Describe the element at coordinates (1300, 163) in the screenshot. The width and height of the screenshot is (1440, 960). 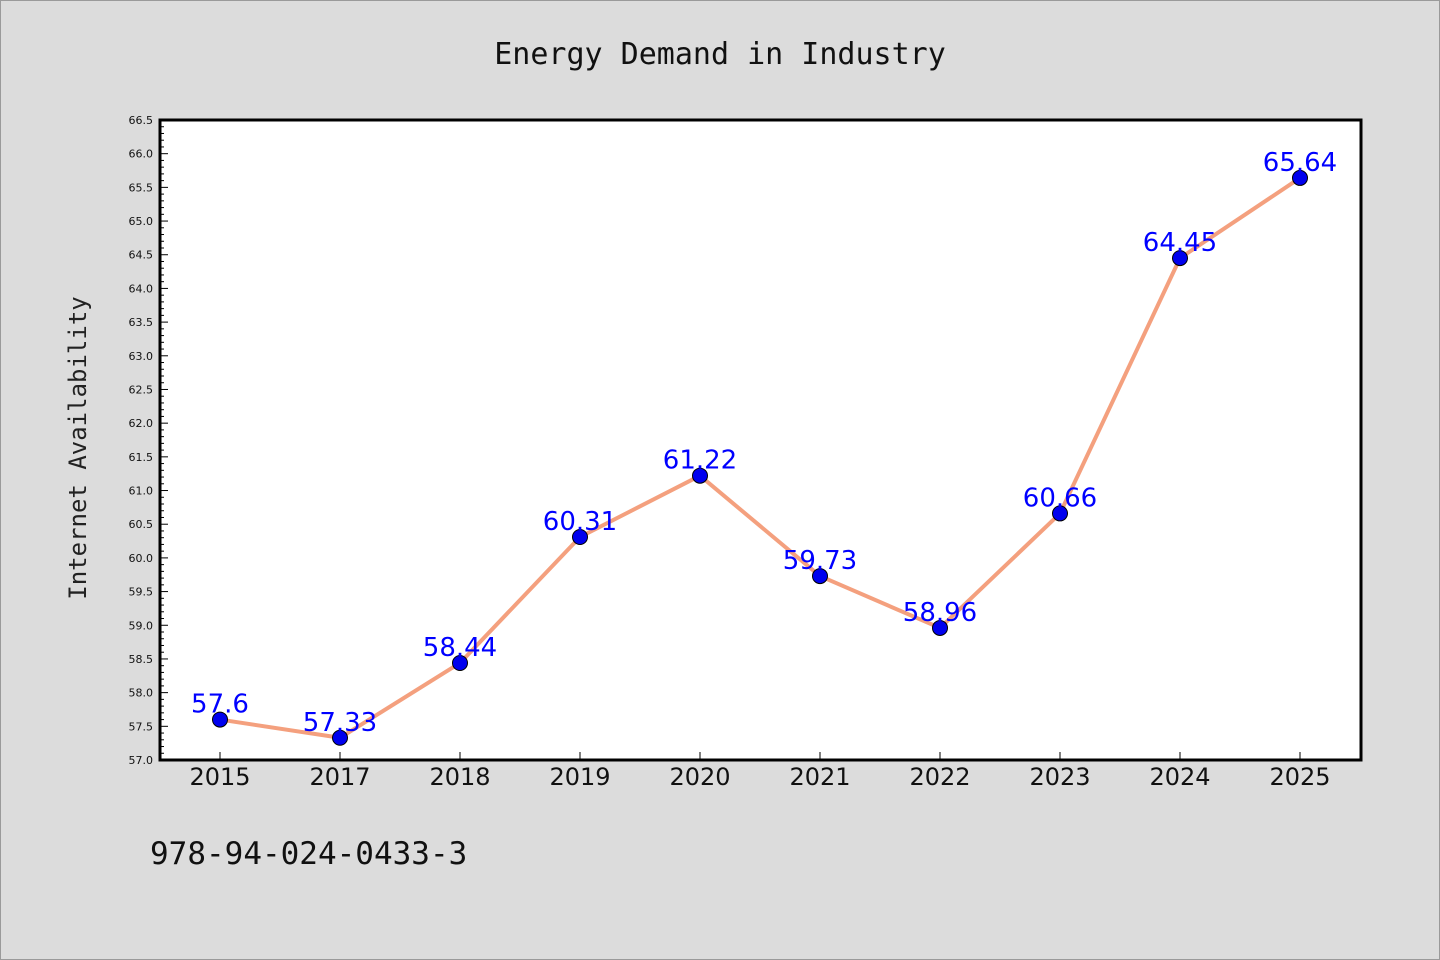
I see `data-label: 65.64` at that location.